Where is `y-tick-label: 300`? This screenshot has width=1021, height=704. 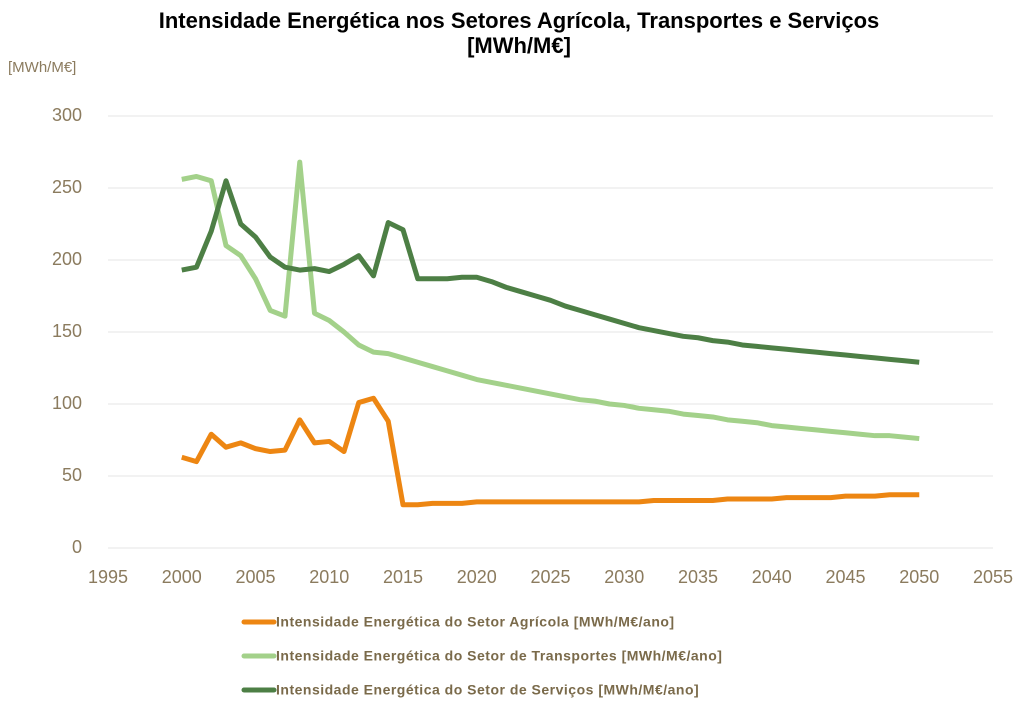 y-tick-label: 300 is located at coordinates (67, 115).